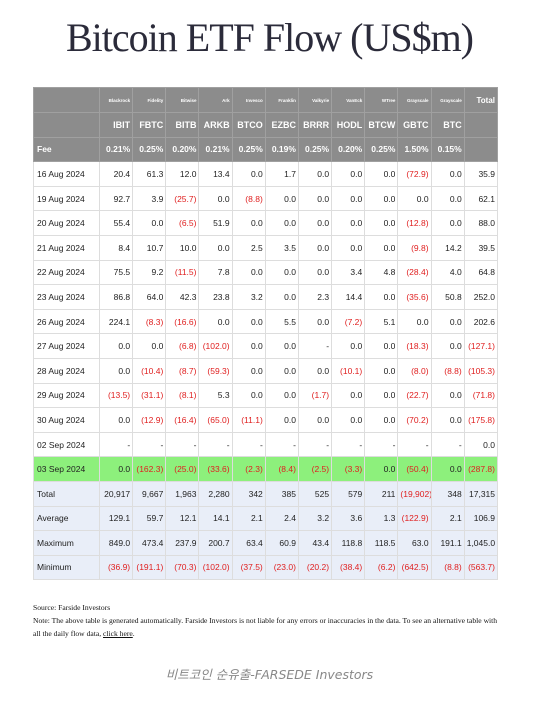 This screenshot has height=707, width=539. I want to click on table-cell: 16 Aug 2024, so click(66, 174).